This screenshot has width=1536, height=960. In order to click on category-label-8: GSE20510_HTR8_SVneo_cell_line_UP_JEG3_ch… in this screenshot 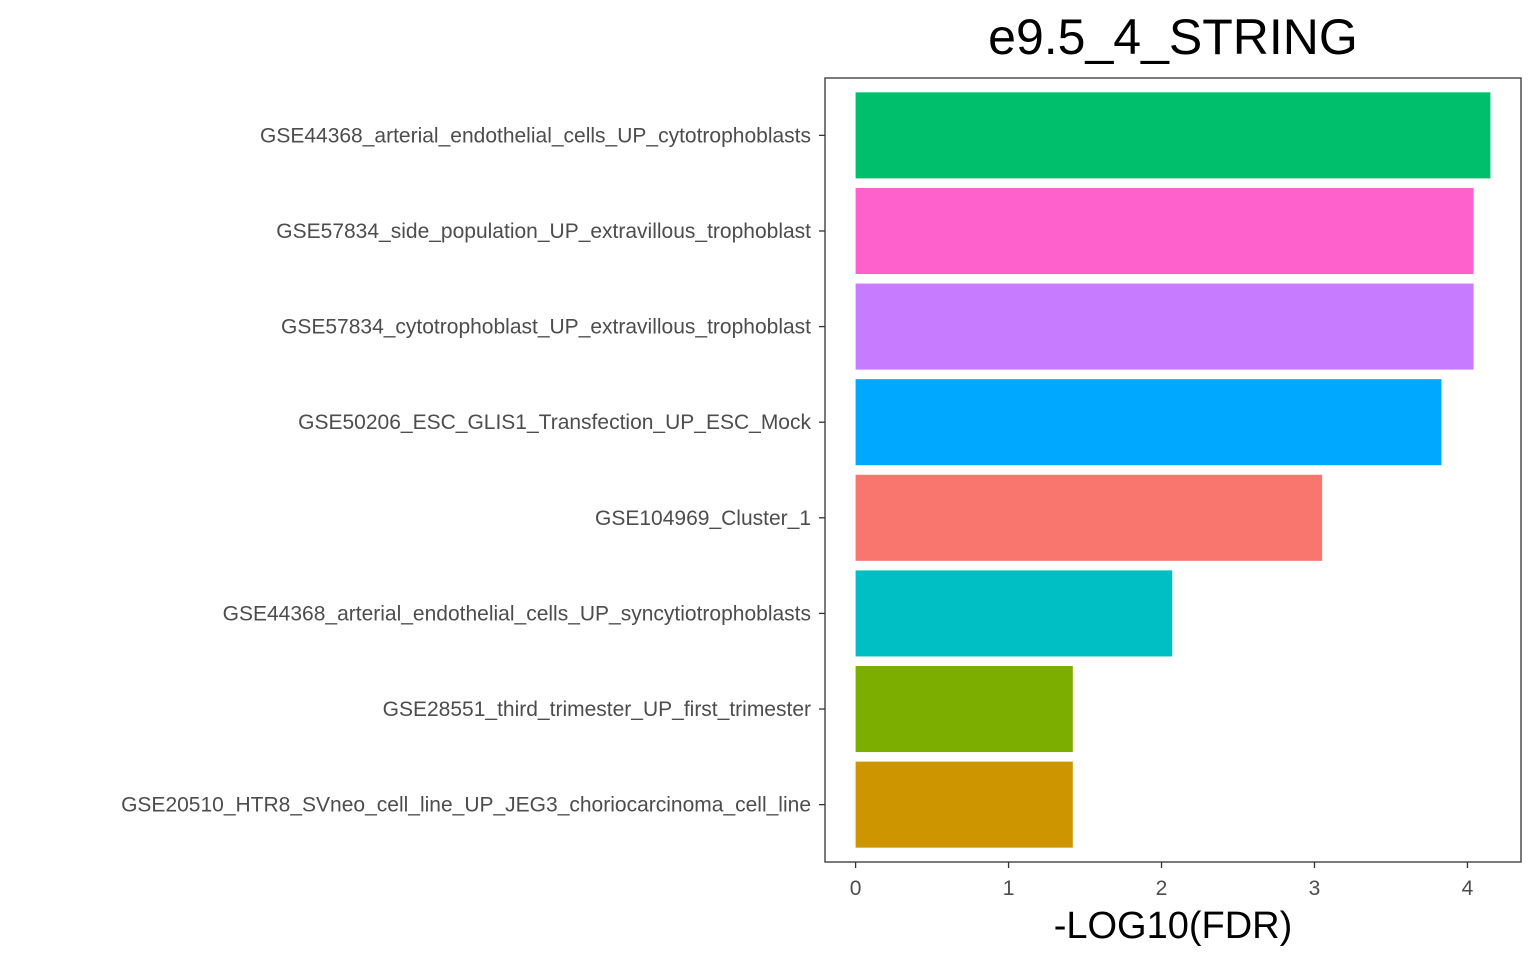, I will do `click(466, 805)`.